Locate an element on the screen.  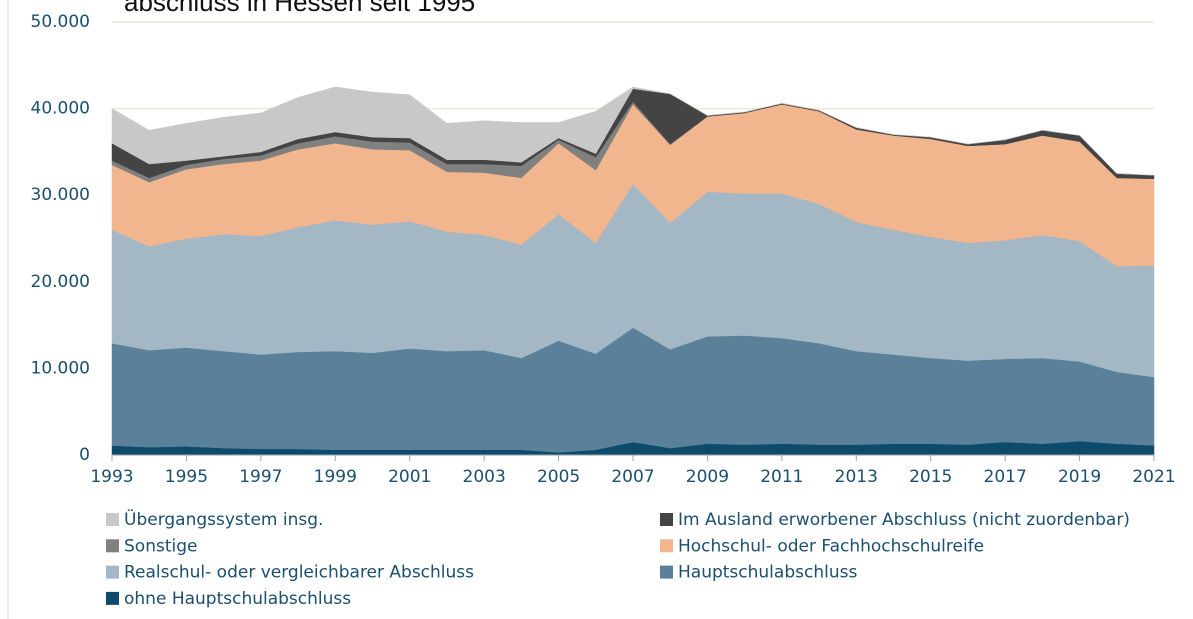
x-tick-label: 2021 is located at coordinates (1153, 477).